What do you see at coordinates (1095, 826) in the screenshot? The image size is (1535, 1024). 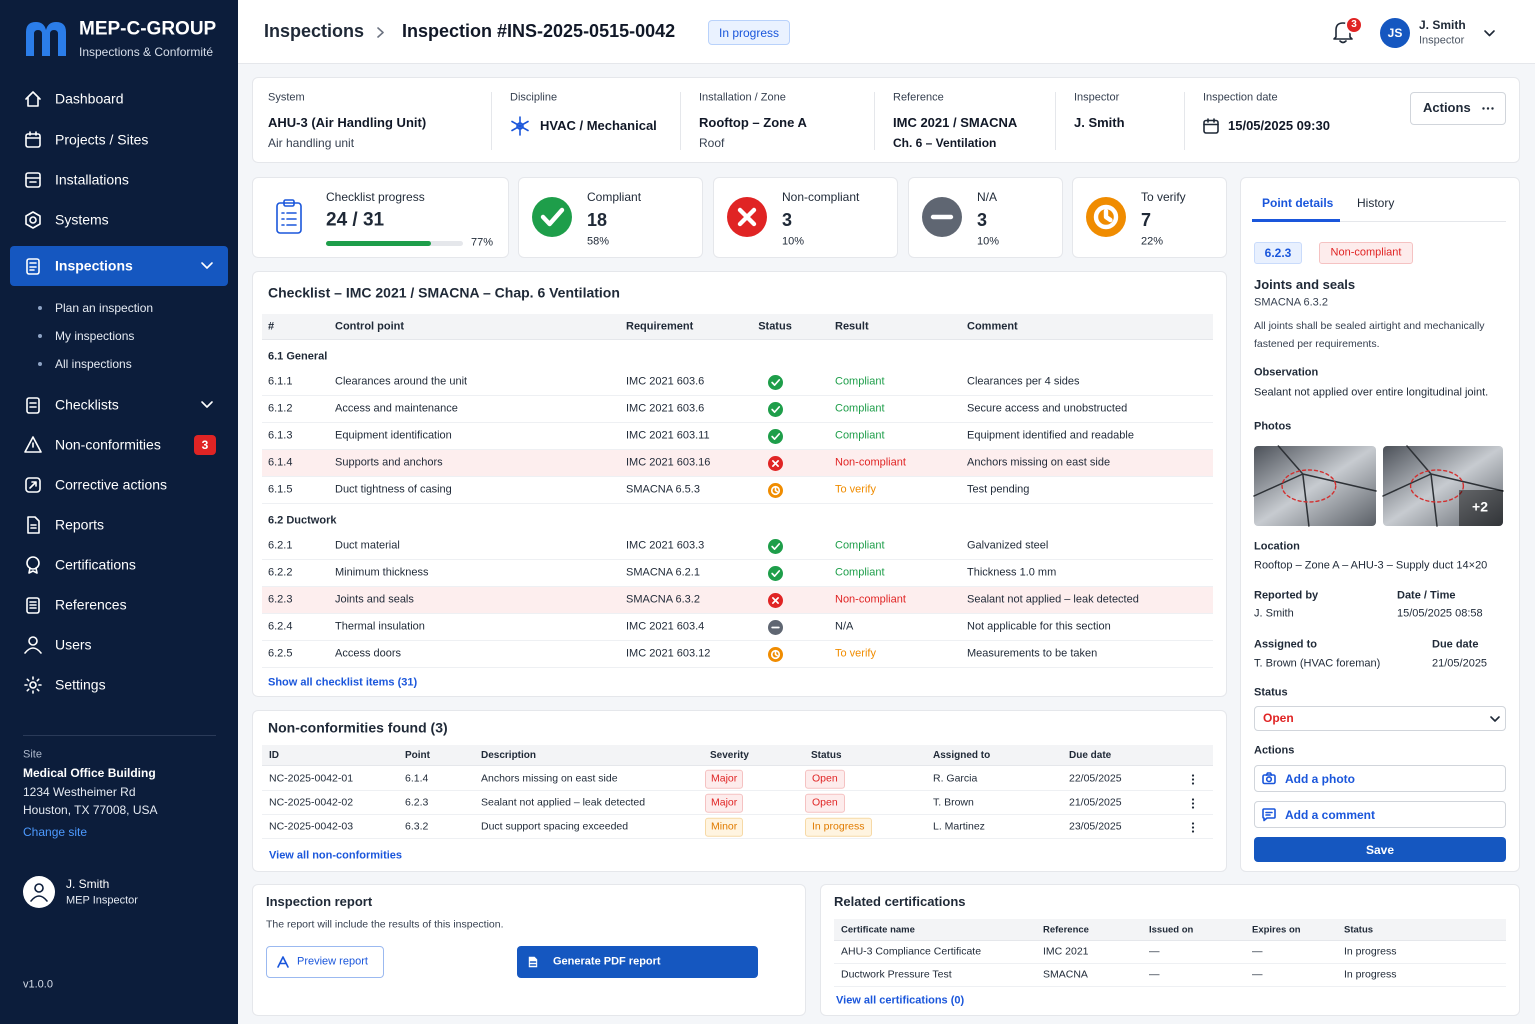 I see `cell-due: 23/05/2025` at bounding box center [1095, 826].